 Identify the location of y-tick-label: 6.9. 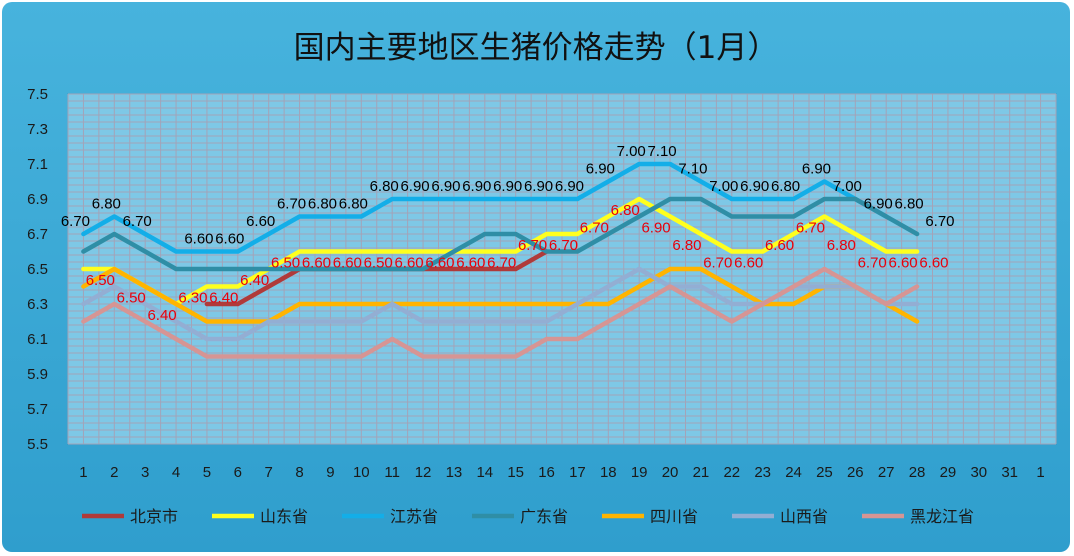
(37, 199).